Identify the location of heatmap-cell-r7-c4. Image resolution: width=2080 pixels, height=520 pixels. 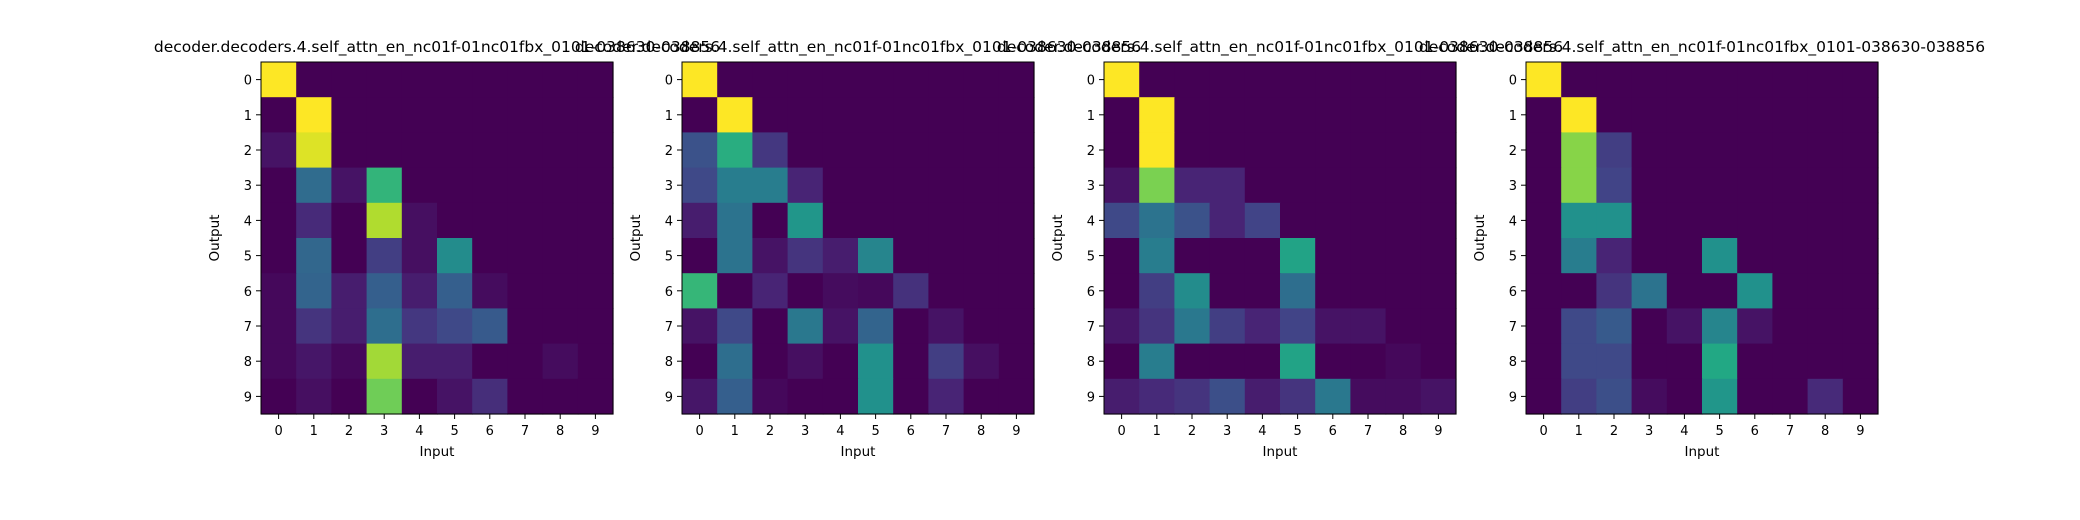
(1262, 326).